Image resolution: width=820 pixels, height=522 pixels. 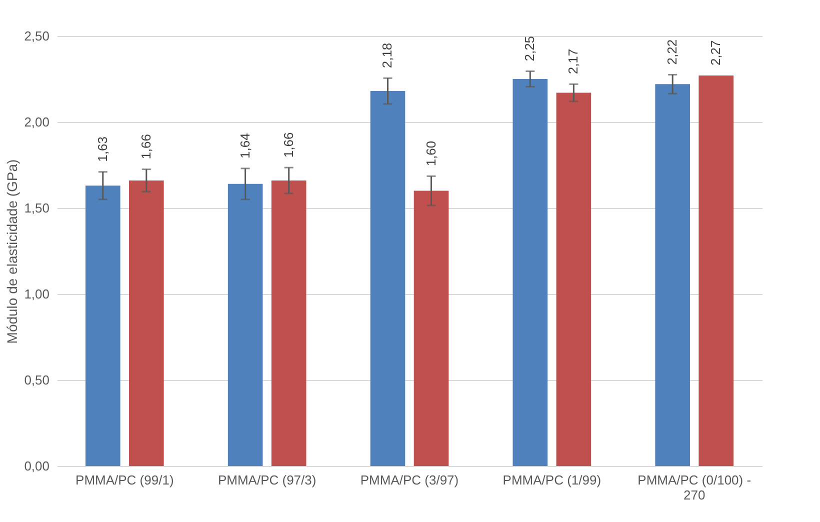 I want to click on data-label: 2,27, so click(x=716, y=53).